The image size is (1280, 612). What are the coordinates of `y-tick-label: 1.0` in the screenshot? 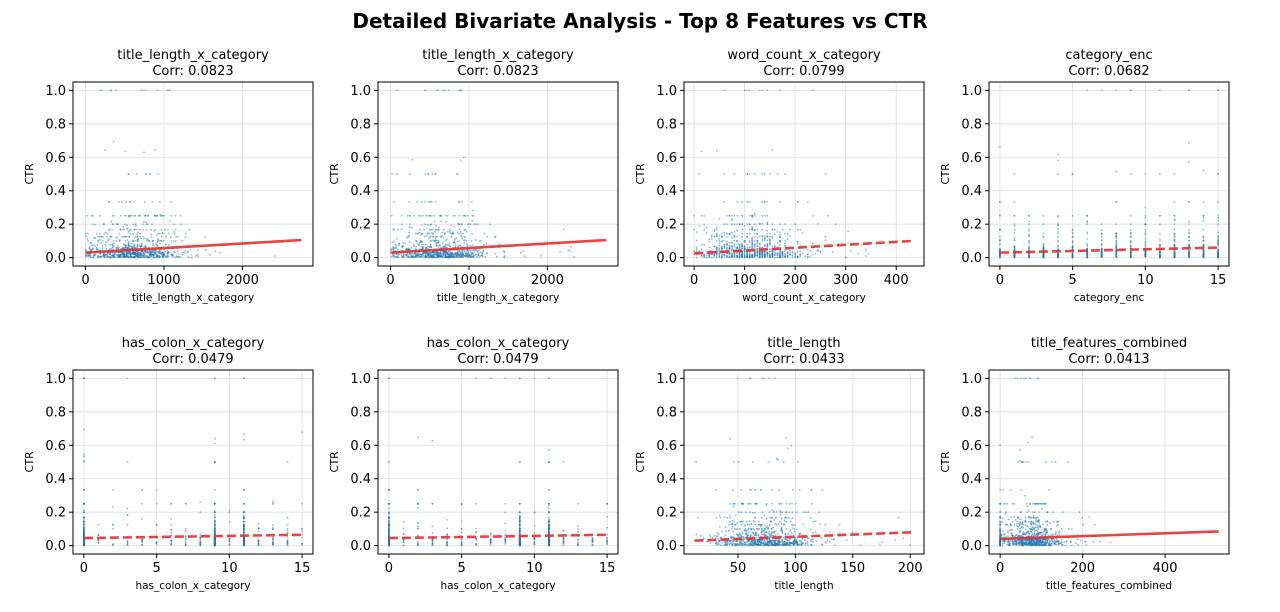 It's located at (55, 91).